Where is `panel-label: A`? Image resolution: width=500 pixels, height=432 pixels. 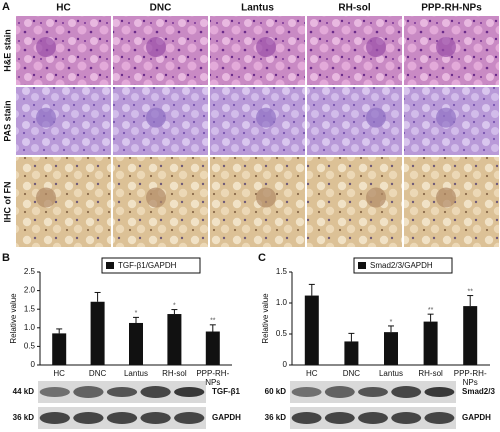 panel-label: A is located at coordinates (6, 7).